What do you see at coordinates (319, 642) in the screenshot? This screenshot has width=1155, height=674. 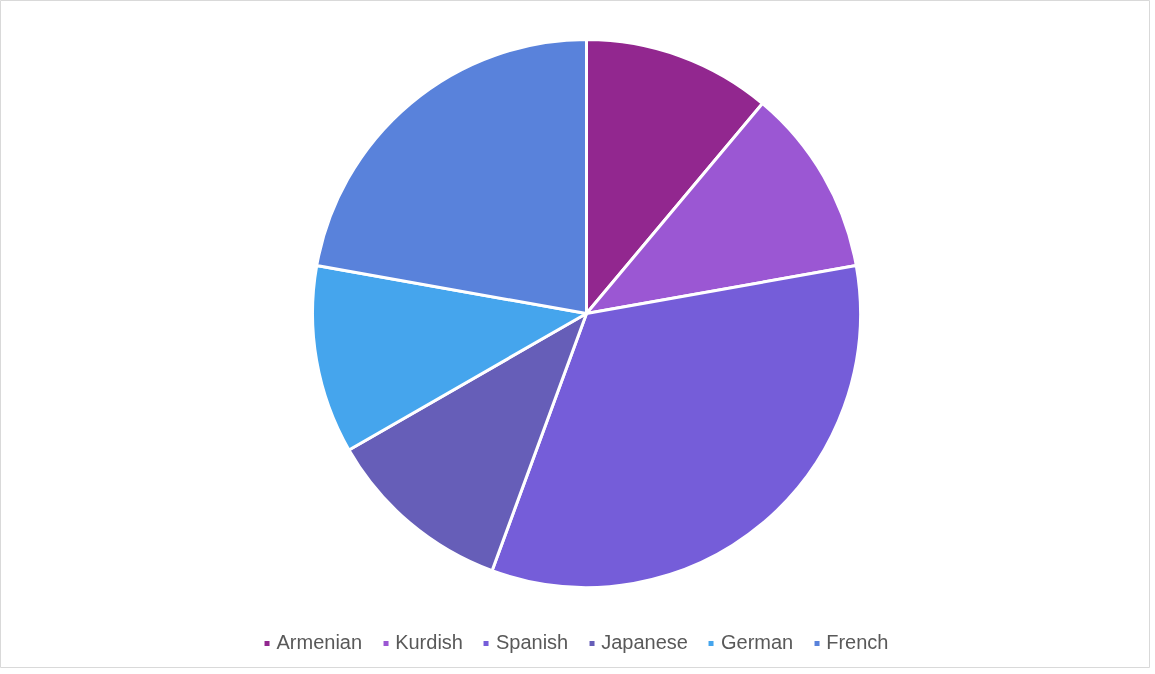 I see `legend-label: Armenian` at bounding box center [319, 642].